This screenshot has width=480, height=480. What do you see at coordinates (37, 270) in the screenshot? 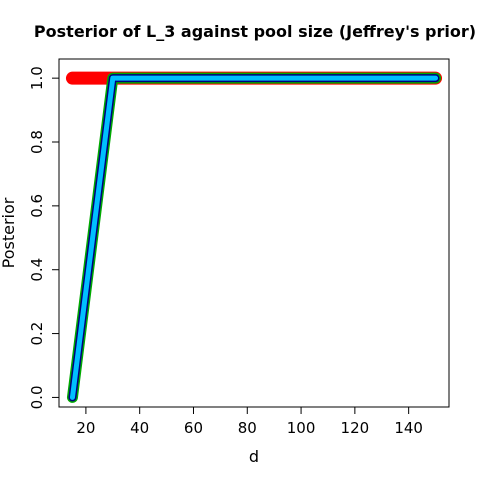
I see `y-tick-label-2: 0.4` at bounding box center [37, 270].